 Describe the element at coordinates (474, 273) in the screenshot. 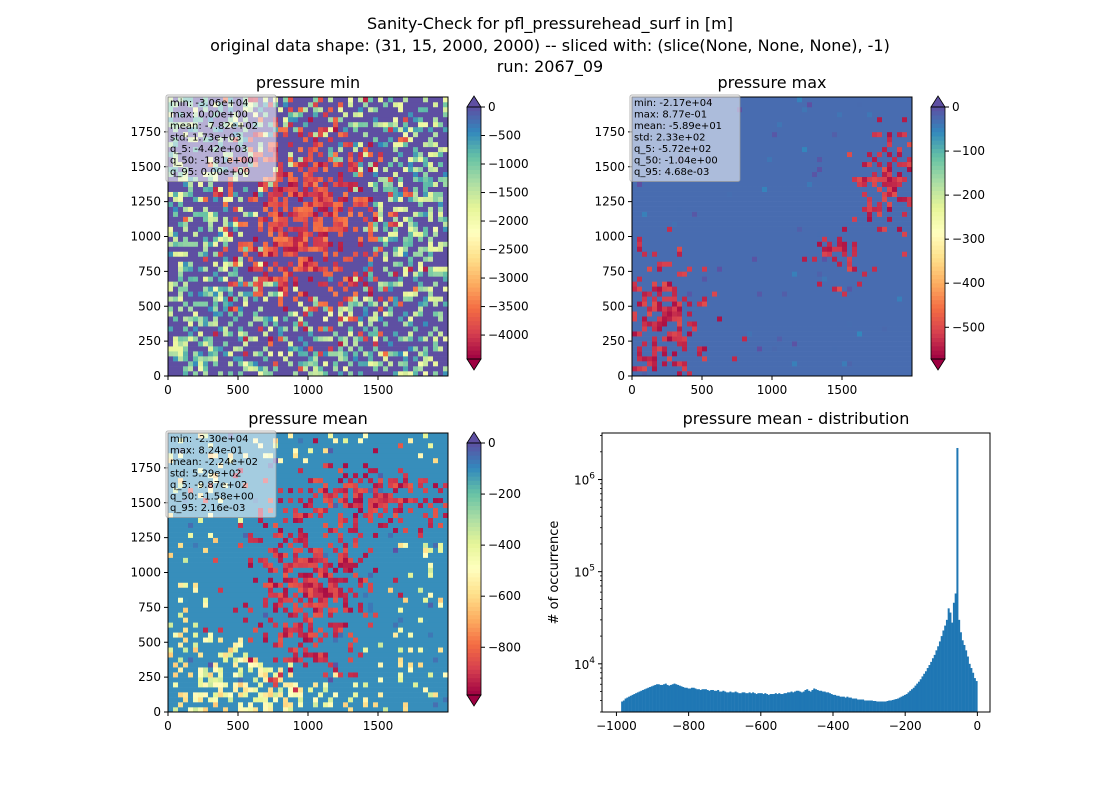

I see `colorbar-segment` at that location.